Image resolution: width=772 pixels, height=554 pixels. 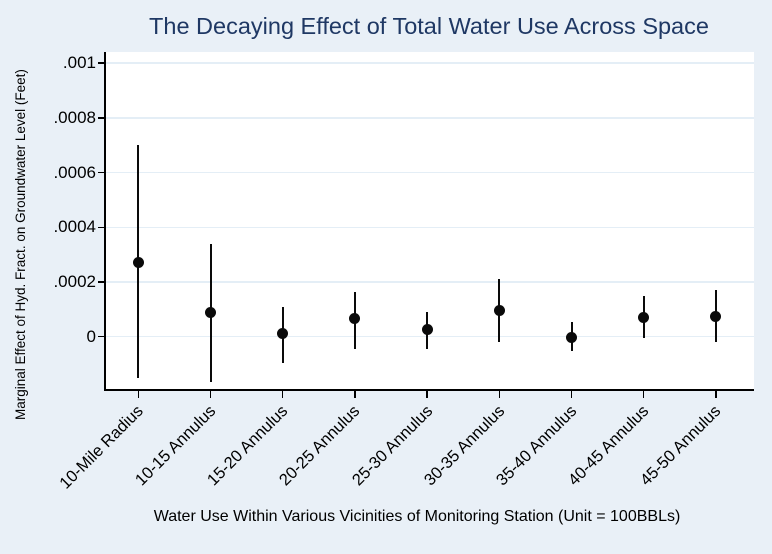 What do you see at coordinates (429, 390) in the screenshot?
I see `x-axis-line` at bounding box center [429, 390].